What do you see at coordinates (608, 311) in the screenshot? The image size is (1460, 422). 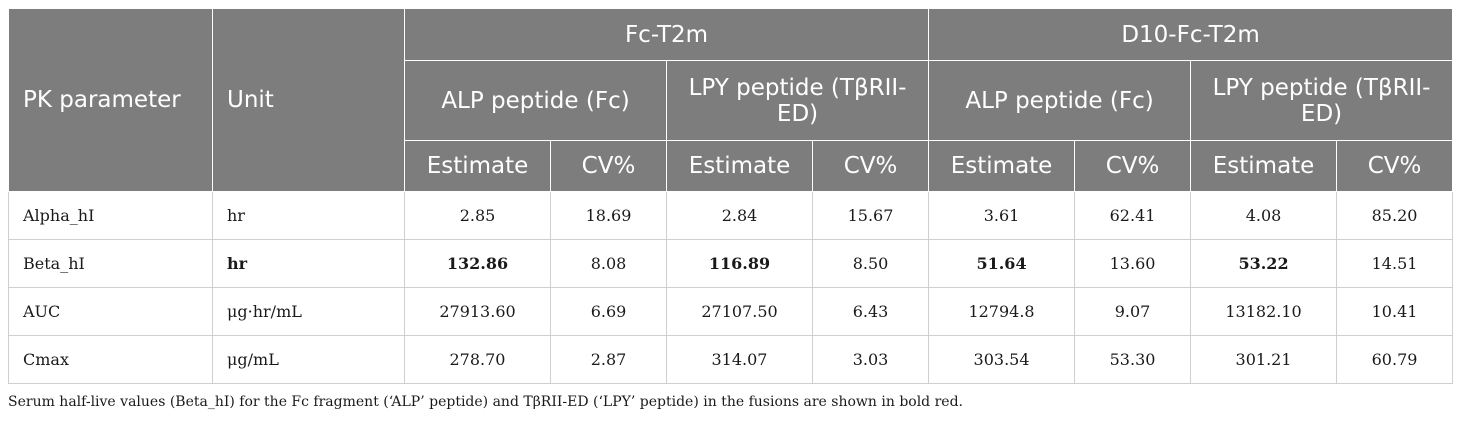 I see `cell-value: 6.69` at bounding box center [608, 311].